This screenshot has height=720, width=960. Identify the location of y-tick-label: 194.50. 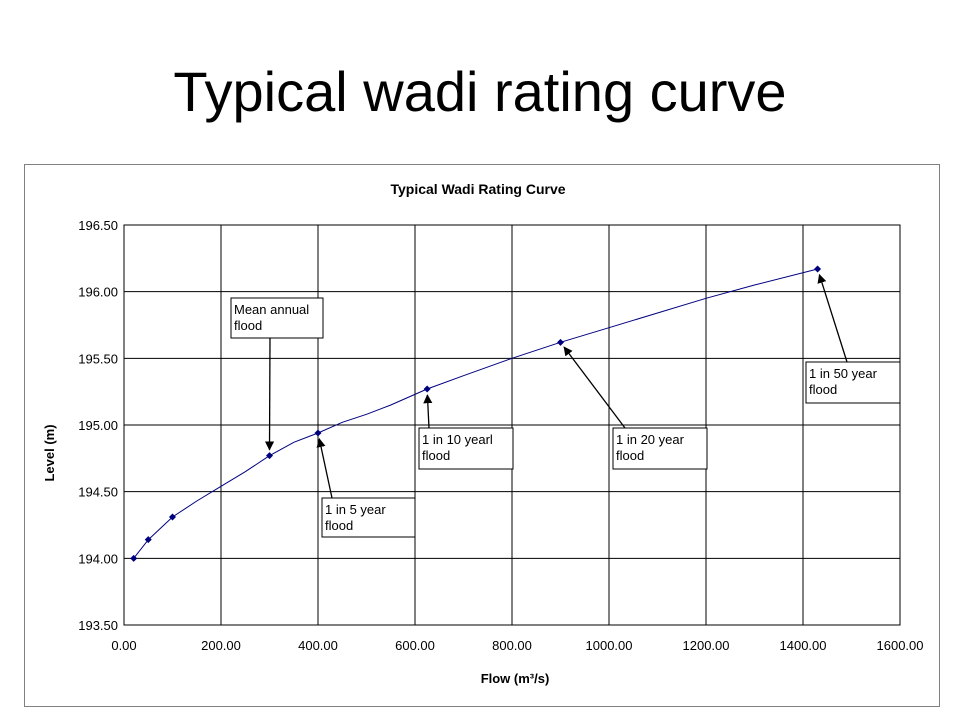
(98, 492).